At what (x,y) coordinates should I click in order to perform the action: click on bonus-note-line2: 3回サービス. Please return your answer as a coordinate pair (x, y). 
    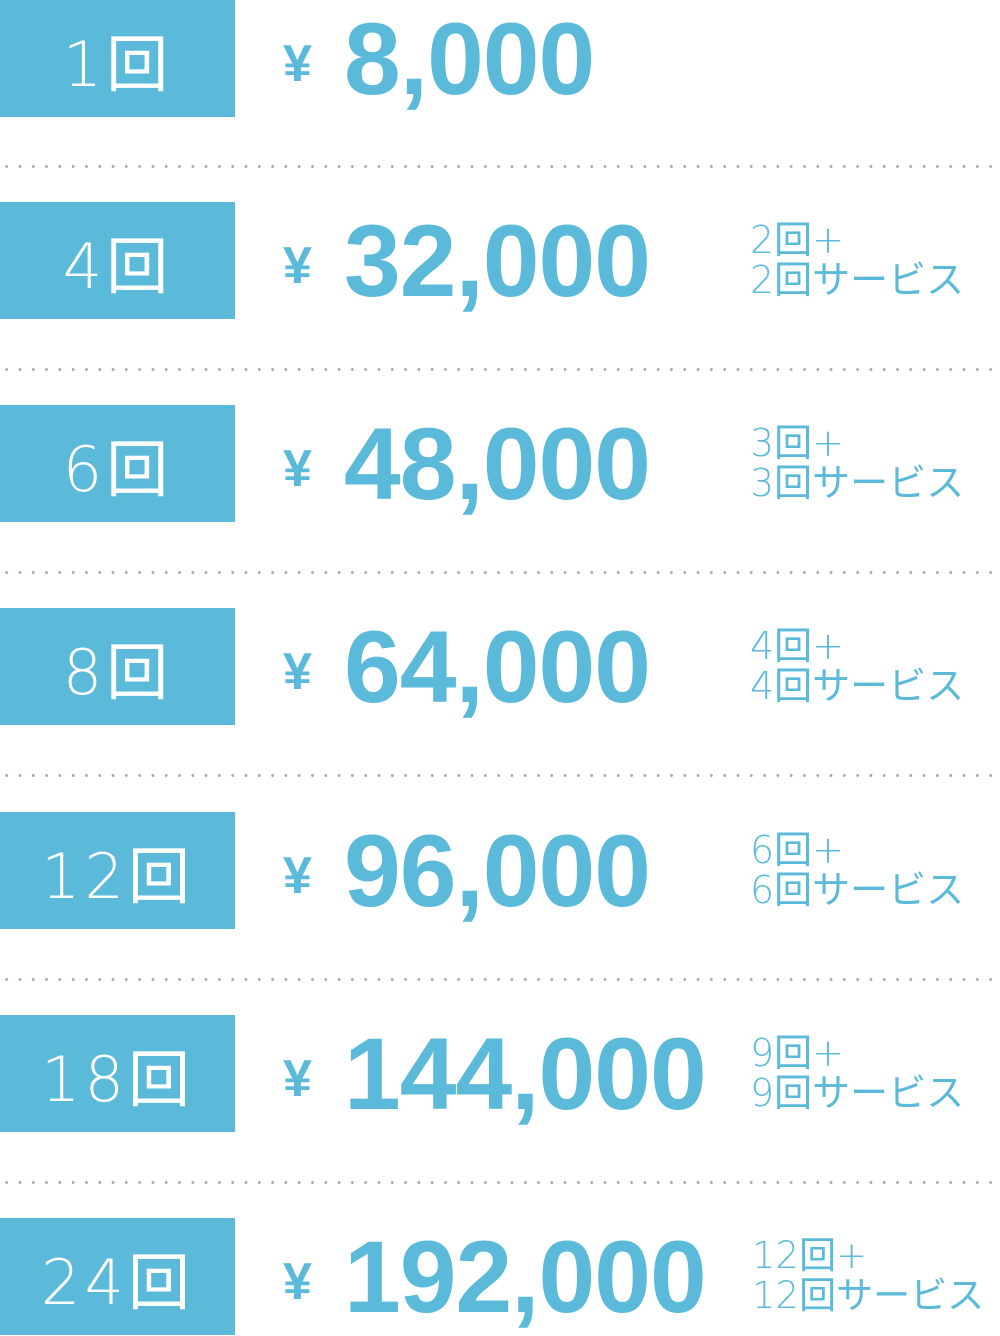
    Looking at the image, I should click on (857, 483).